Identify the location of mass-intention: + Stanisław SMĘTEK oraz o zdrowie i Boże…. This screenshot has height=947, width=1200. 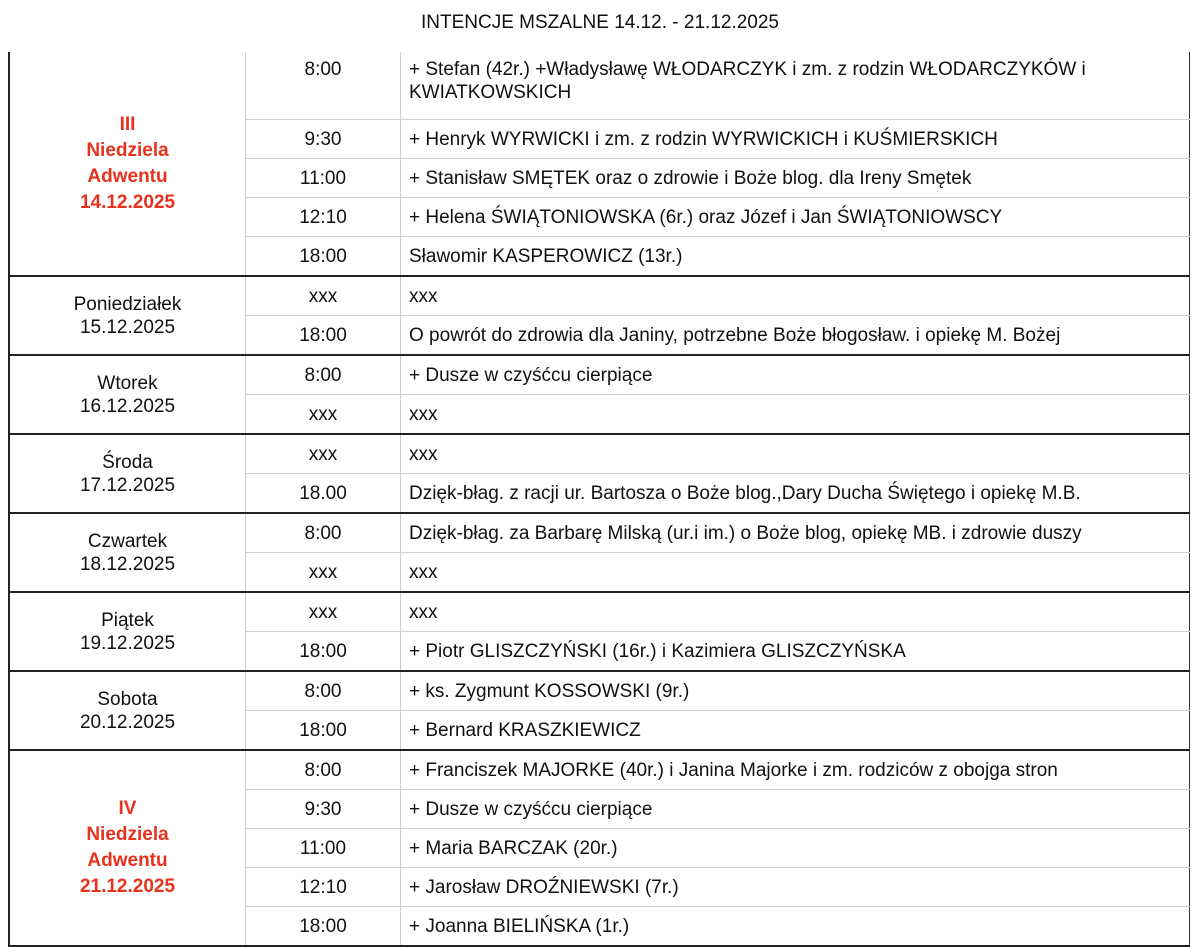
(795, 178).